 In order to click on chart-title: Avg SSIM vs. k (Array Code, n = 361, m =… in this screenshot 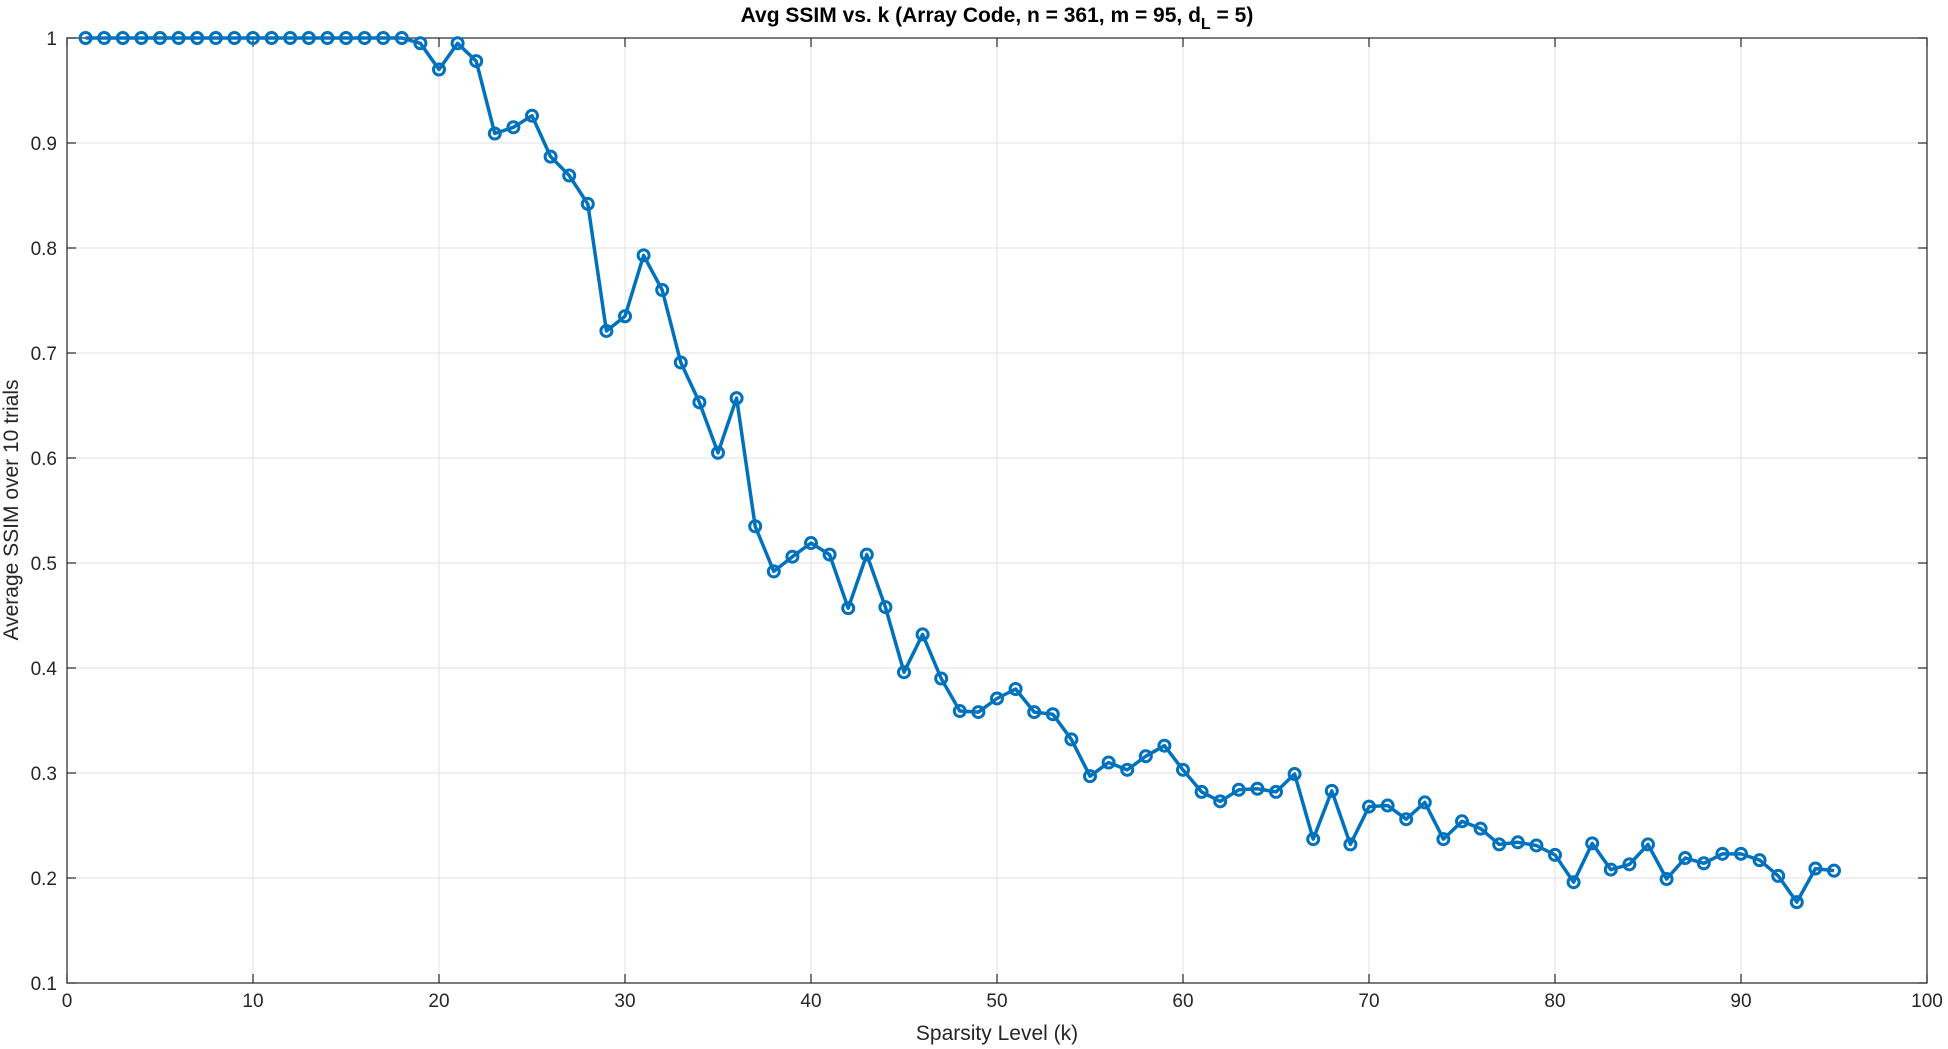, I will do `click(997, 18)`.